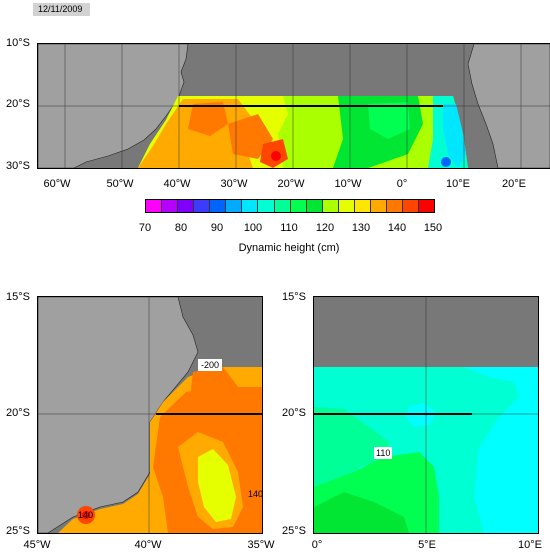  I want to click on right-map-green-dark, so click(361, 512).